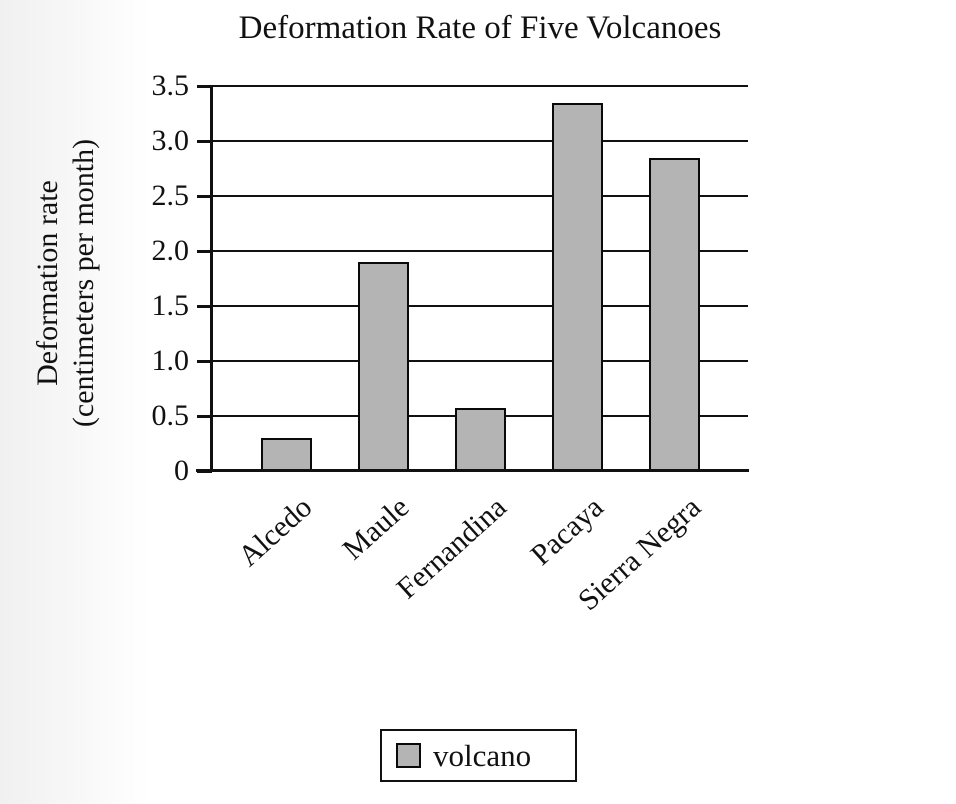  What do you see at coordinates (170, 415) in the screenshot?
I see `y-tick-label-0.5: 0.5` at bounding box center [170, 415].